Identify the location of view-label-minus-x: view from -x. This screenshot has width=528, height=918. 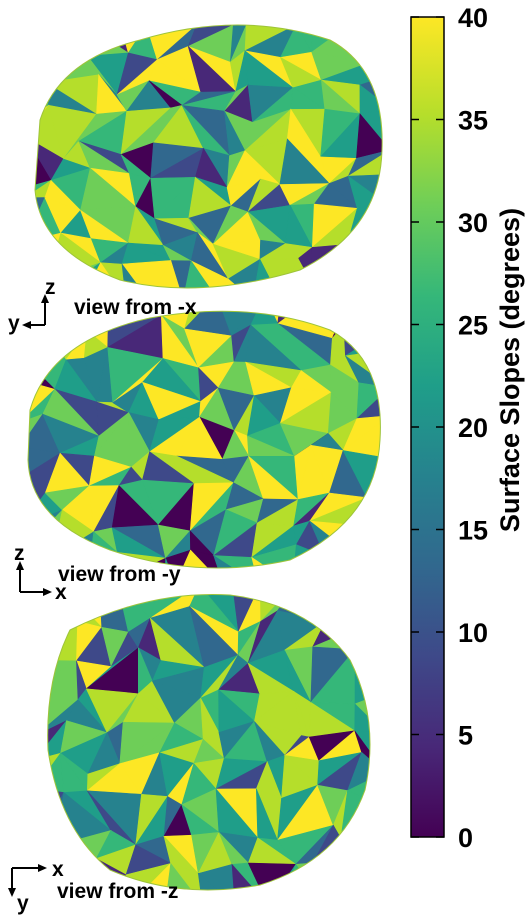
(135, 307).